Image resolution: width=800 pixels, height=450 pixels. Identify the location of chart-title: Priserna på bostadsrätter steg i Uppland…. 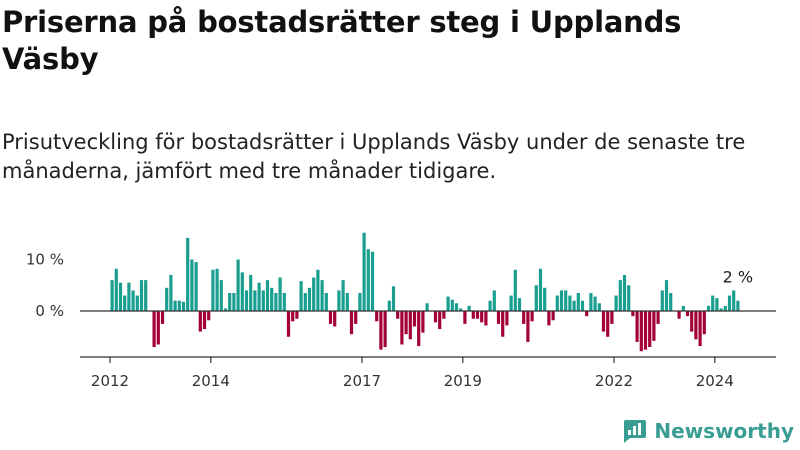
(342, 40).